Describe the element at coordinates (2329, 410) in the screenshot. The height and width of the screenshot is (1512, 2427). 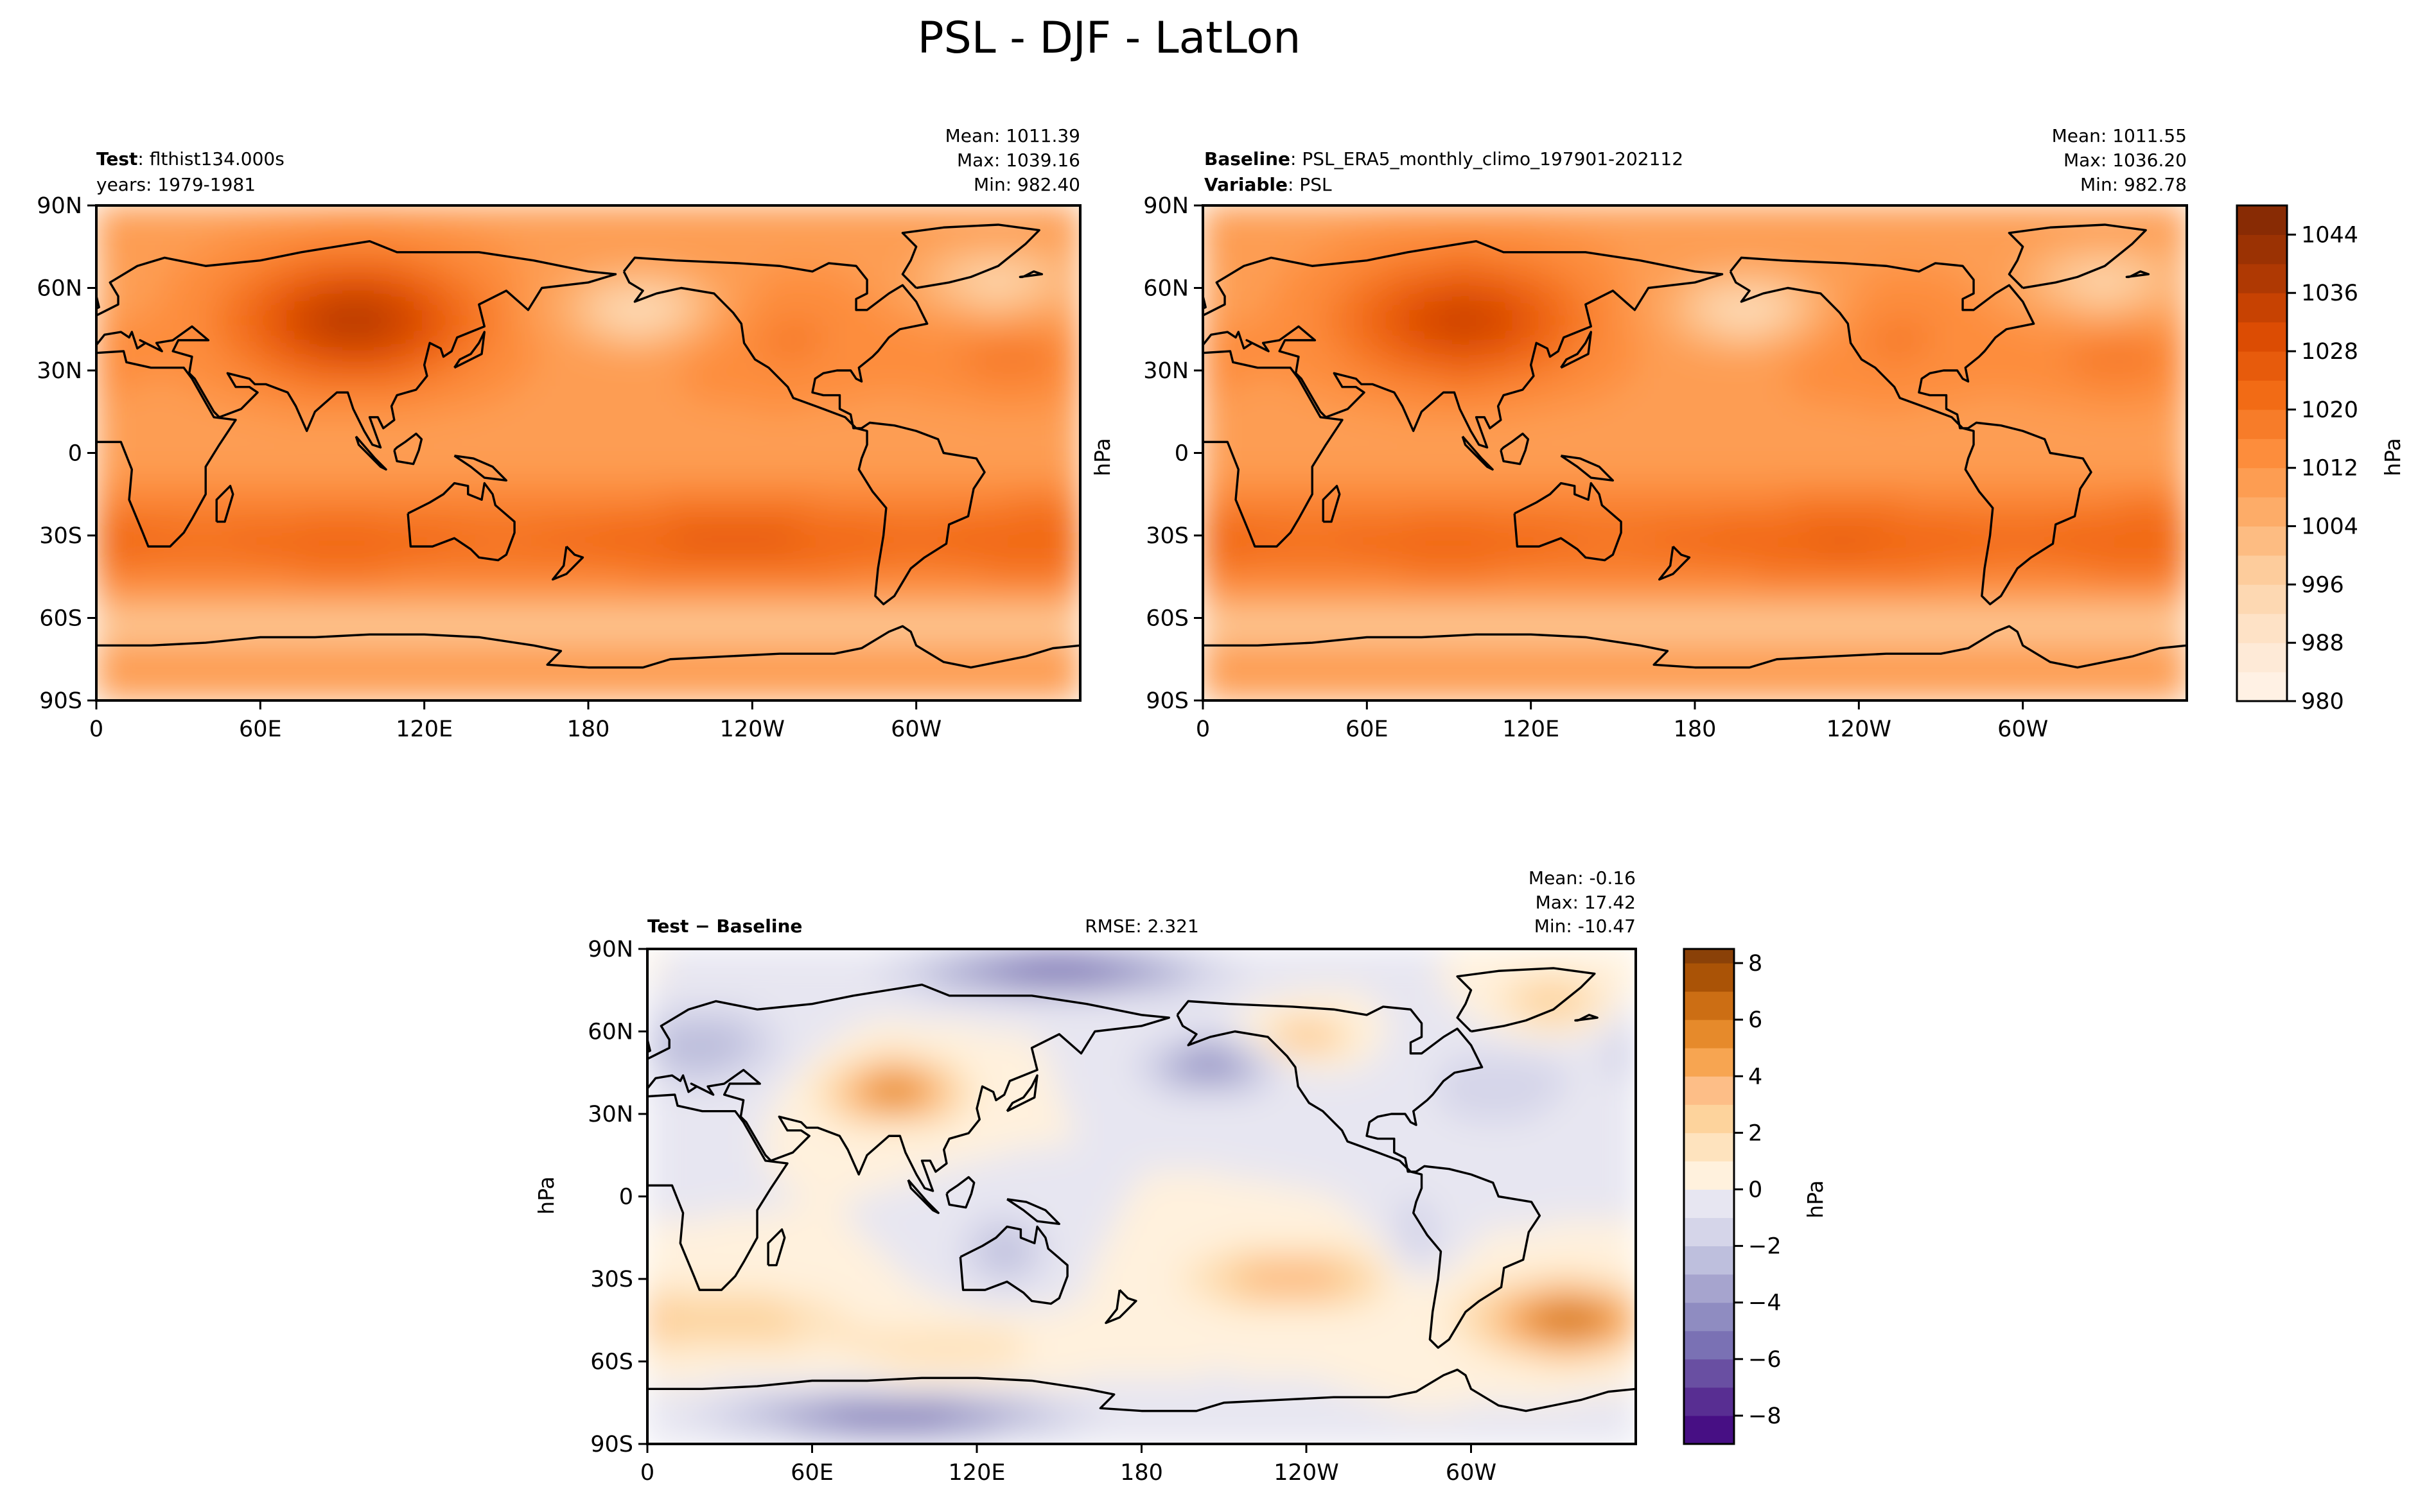
I see `colorbar-tick-label: 1020` at that location.